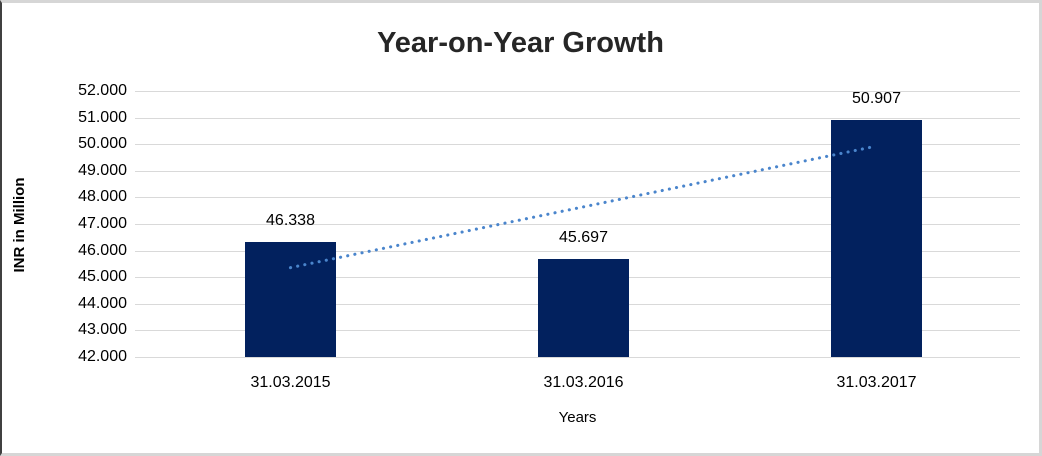  Describe the element at coordinates (876, 382) in the screenshot. I see `x-tick-label: 31.03.2017` at that location.